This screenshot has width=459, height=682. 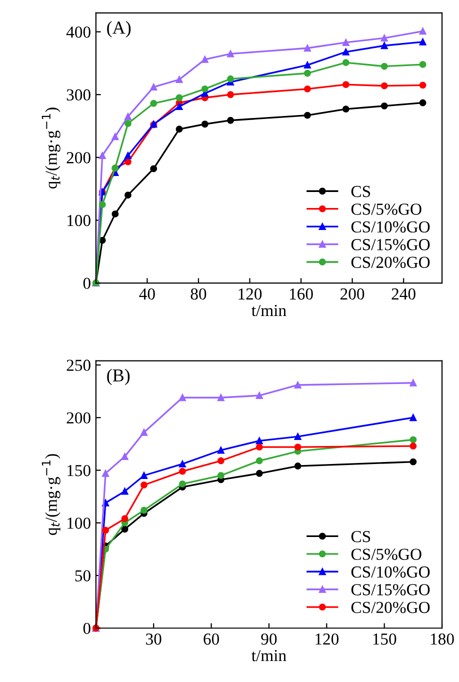 I want to click on y-tick-label: 300, so click(x=78, y=95).